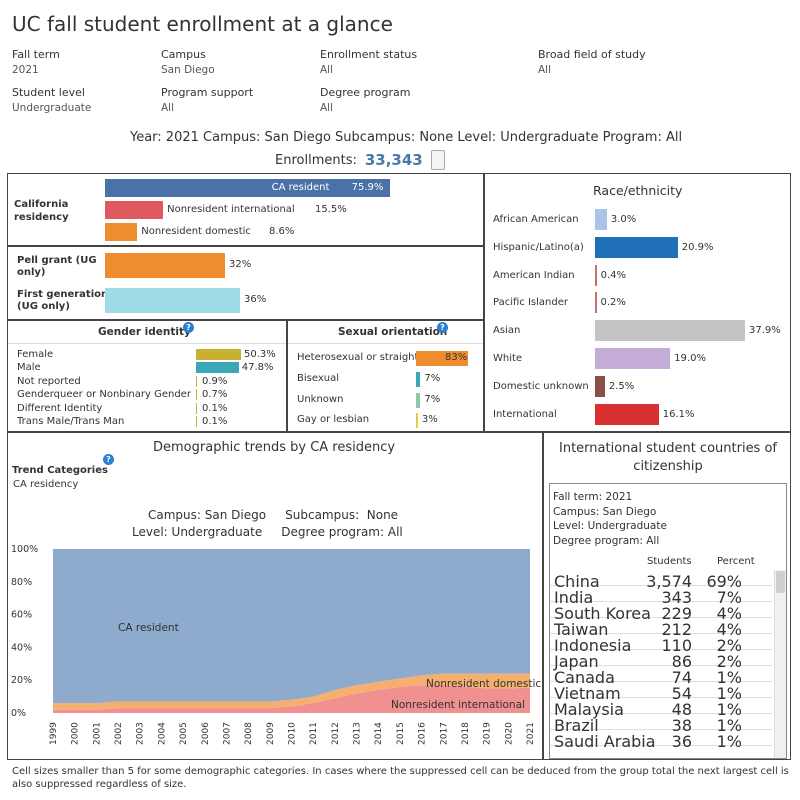  Describe the element at coordinates (365, 100) in the screenshot. I see `filter-degree-program: Degree program All` at that location.